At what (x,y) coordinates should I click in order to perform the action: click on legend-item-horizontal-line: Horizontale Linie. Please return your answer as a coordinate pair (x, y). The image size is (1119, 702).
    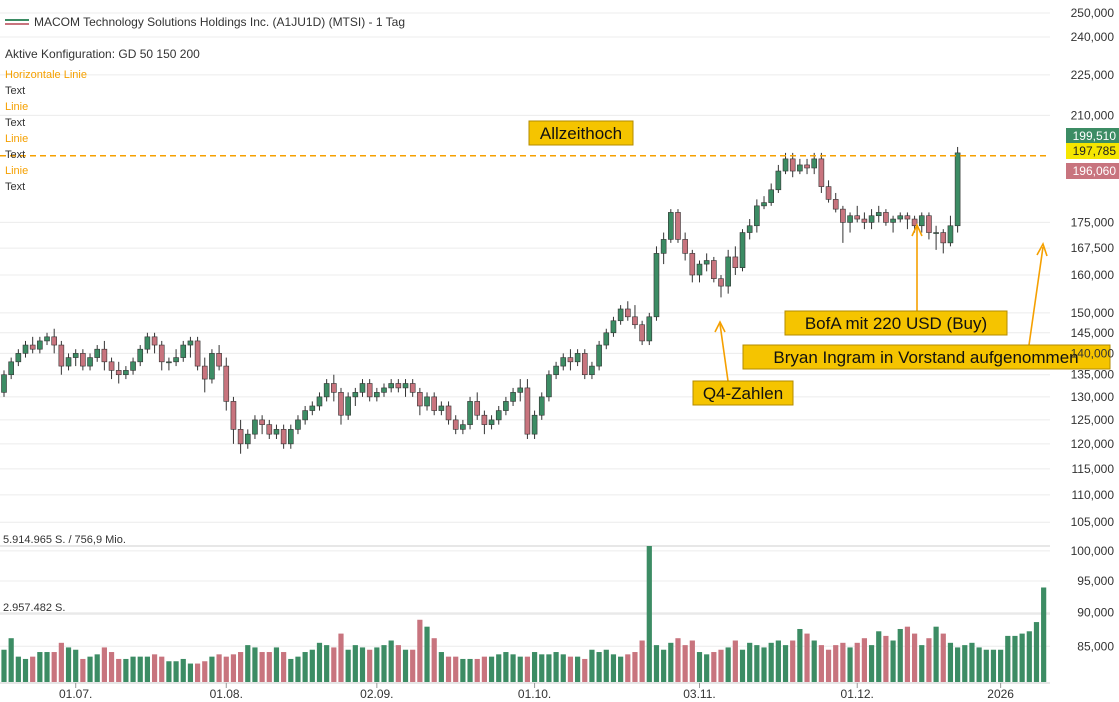
    Looking at the image, I should click on (46, 75).